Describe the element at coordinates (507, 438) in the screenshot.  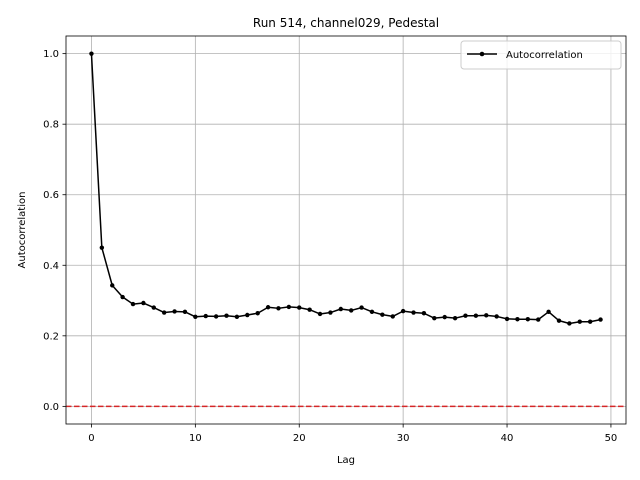
I see `x-tick-label: 40` at that location.